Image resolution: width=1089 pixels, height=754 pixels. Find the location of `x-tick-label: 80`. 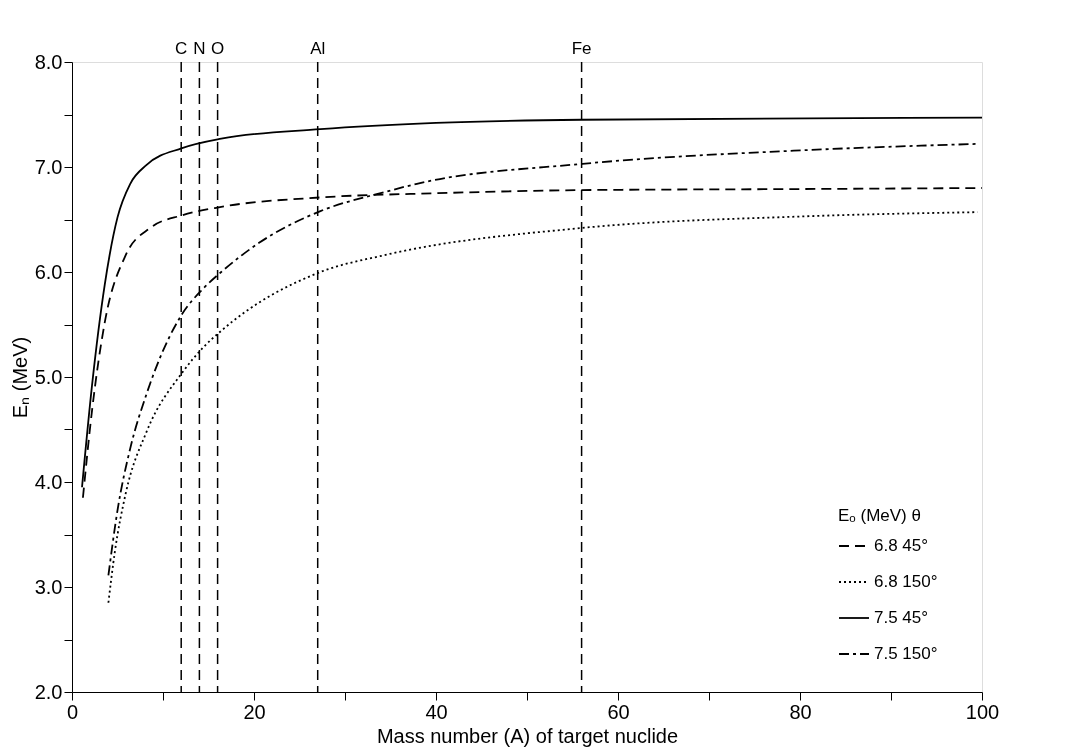

x-tick-label: 80 is located at coordinates (800, 711).